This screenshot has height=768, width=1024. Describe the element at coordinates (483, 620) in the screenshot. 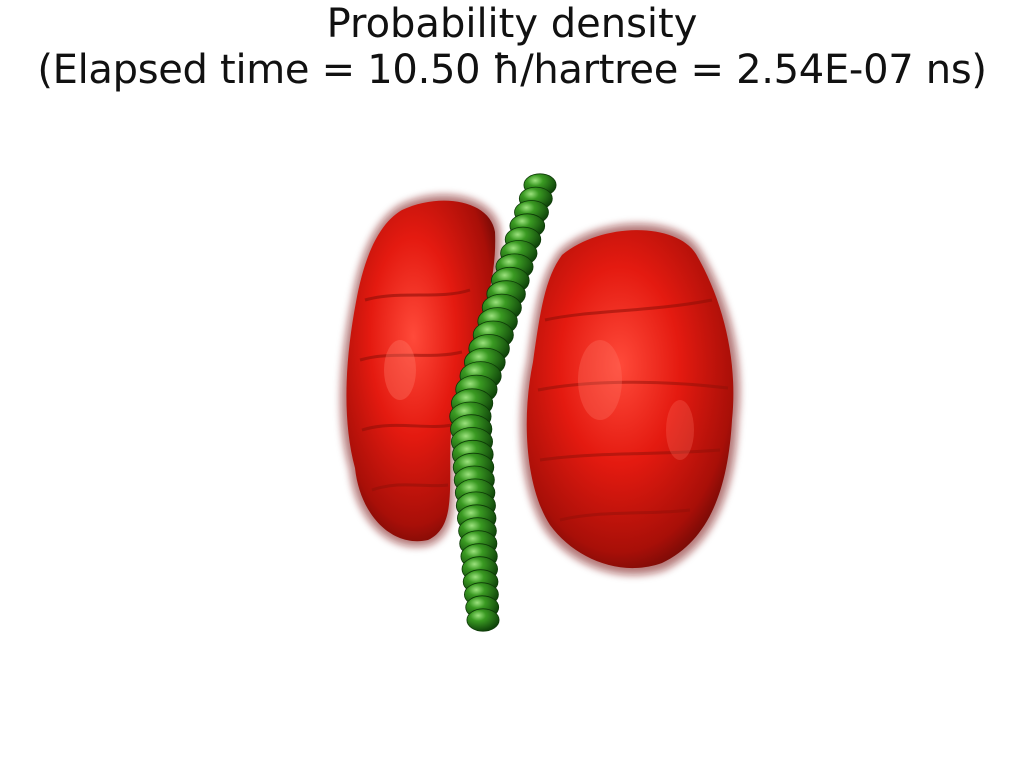

I see `chain-atom` at that location.